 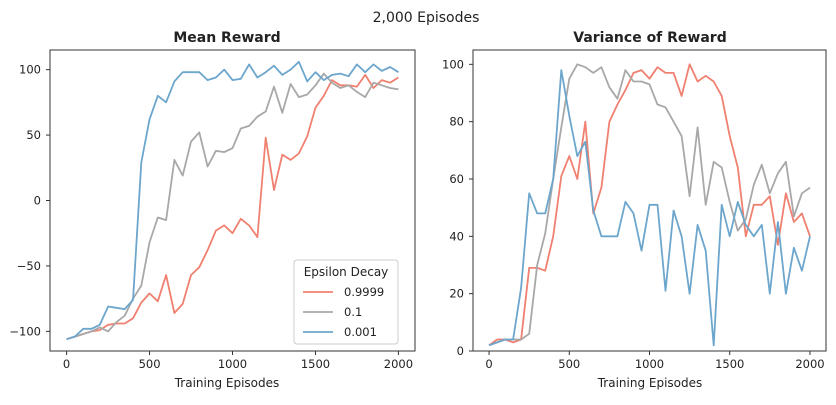 I want to click on figure-suptitle: 2,000 Episodes, so click(x=426, y=18).